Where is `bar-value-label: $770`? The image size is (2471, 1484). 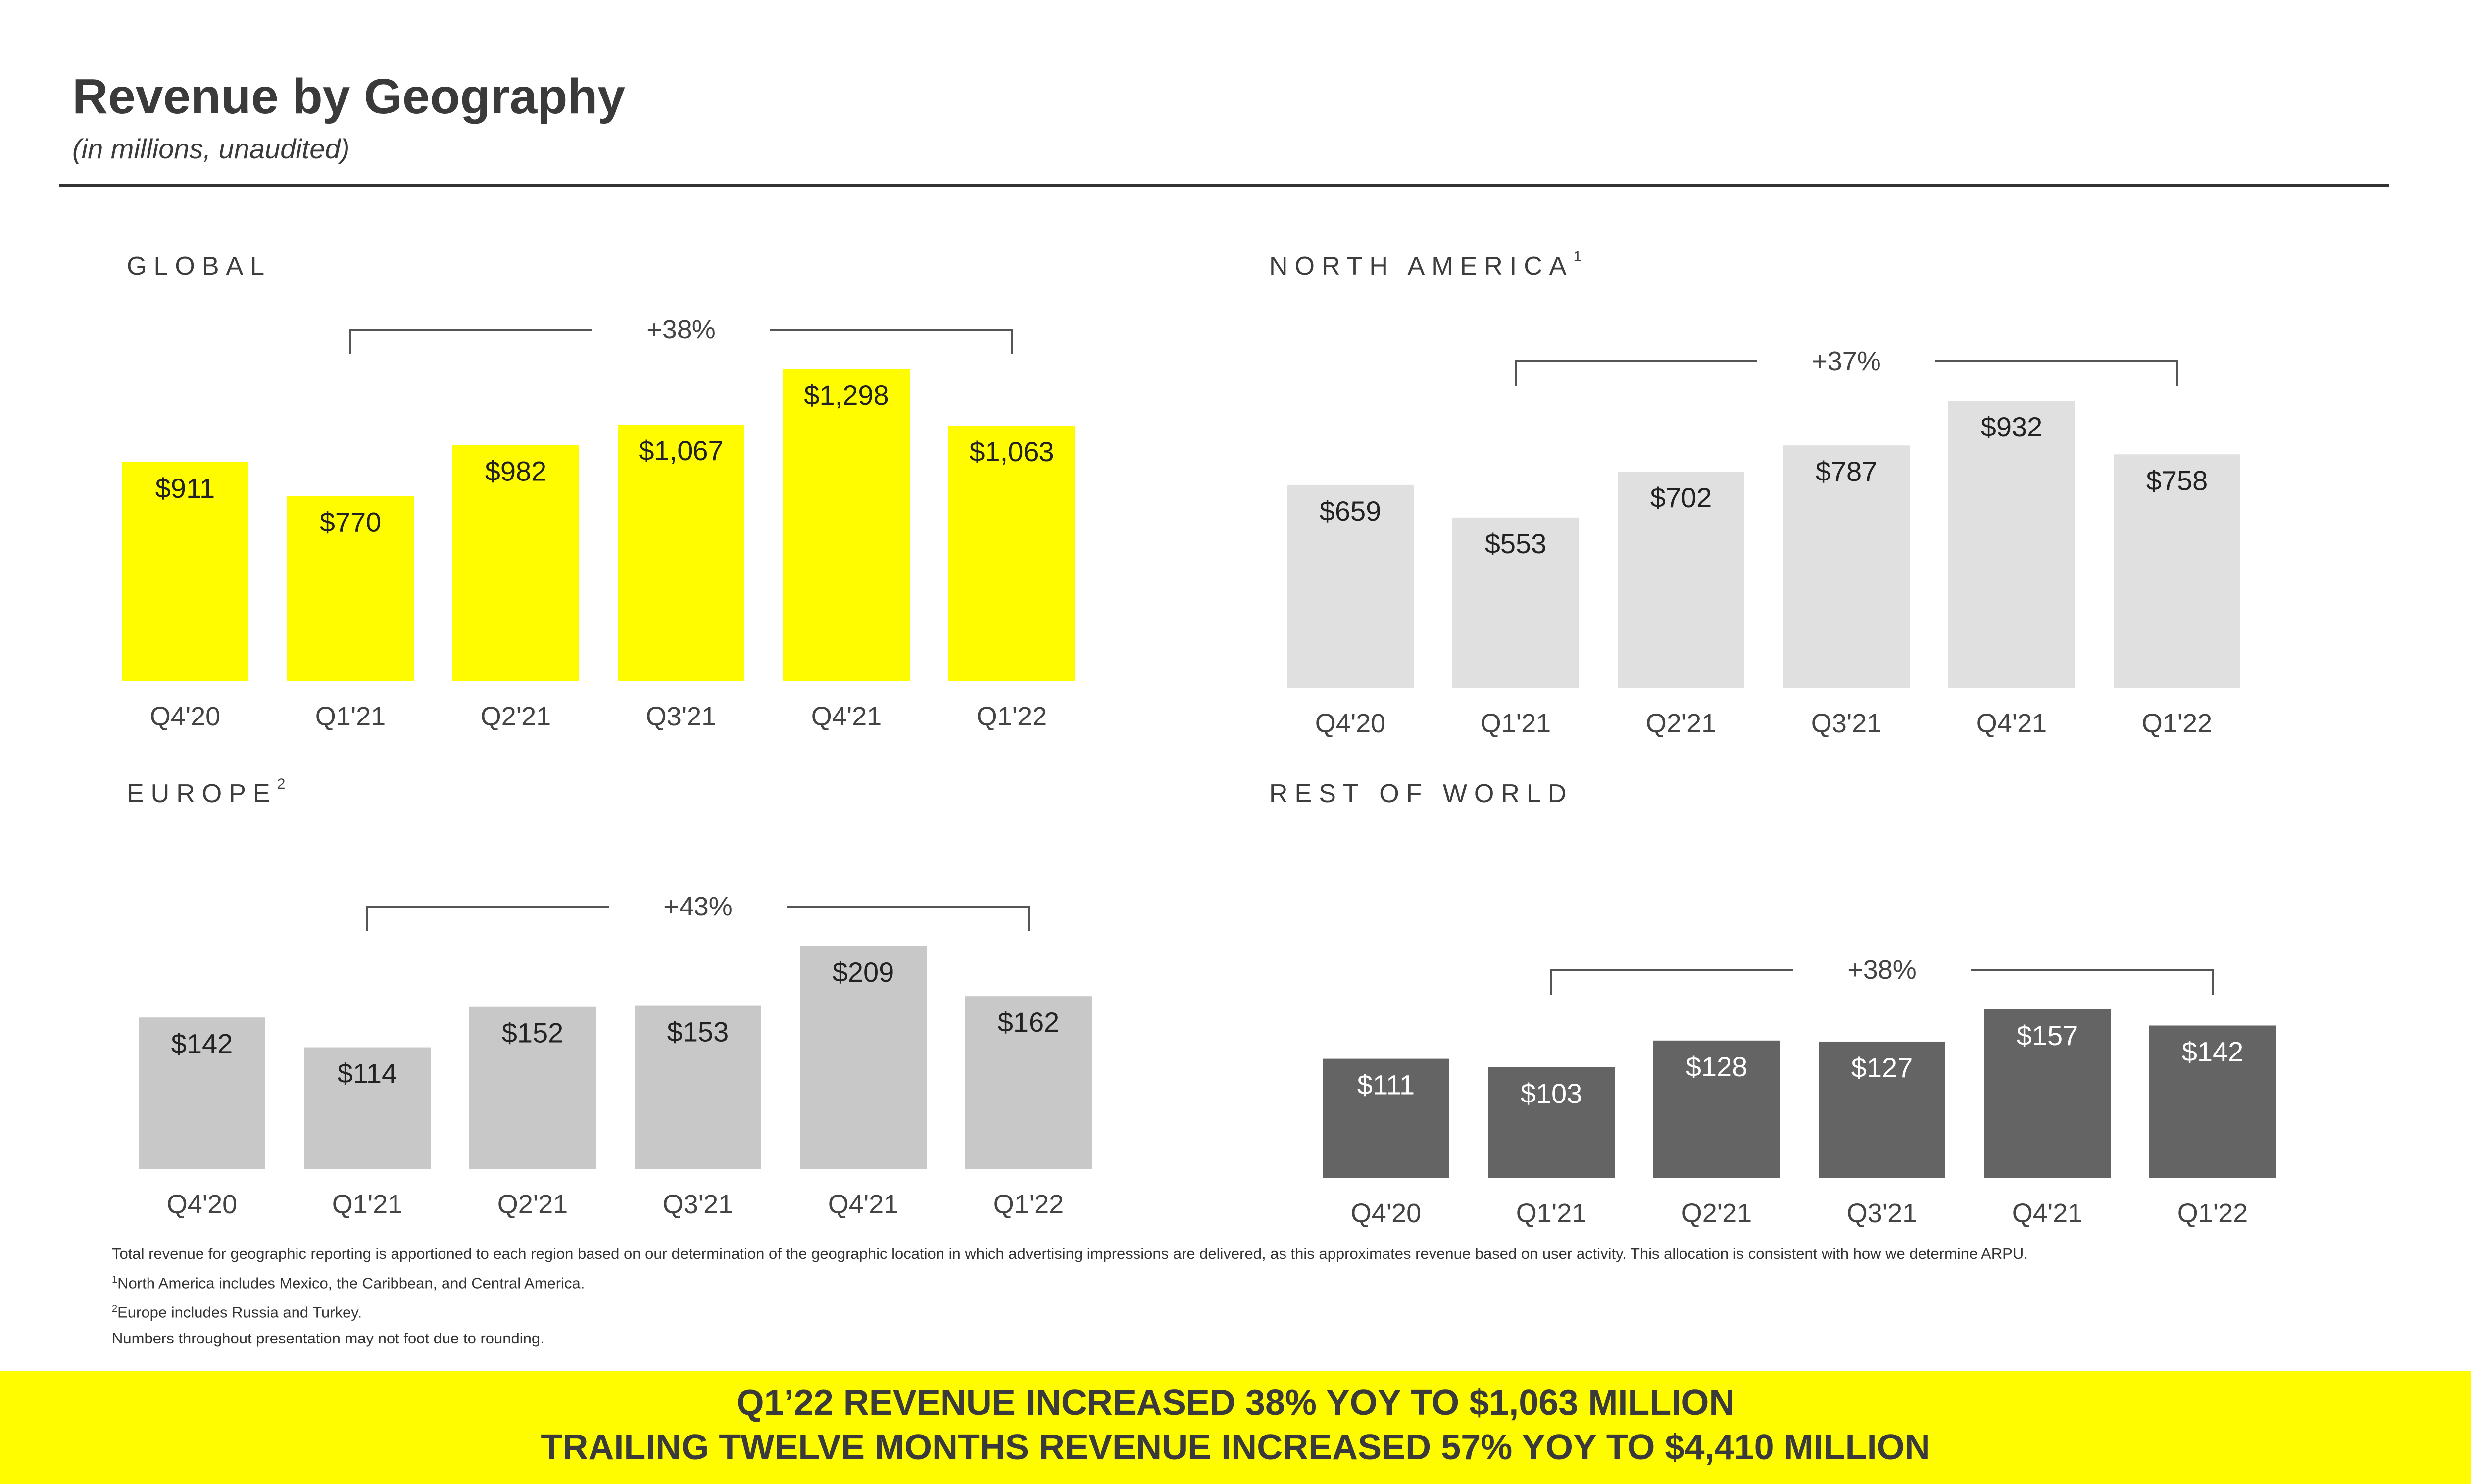
bar-value-label: $770 is located at coordinates (351, 521).